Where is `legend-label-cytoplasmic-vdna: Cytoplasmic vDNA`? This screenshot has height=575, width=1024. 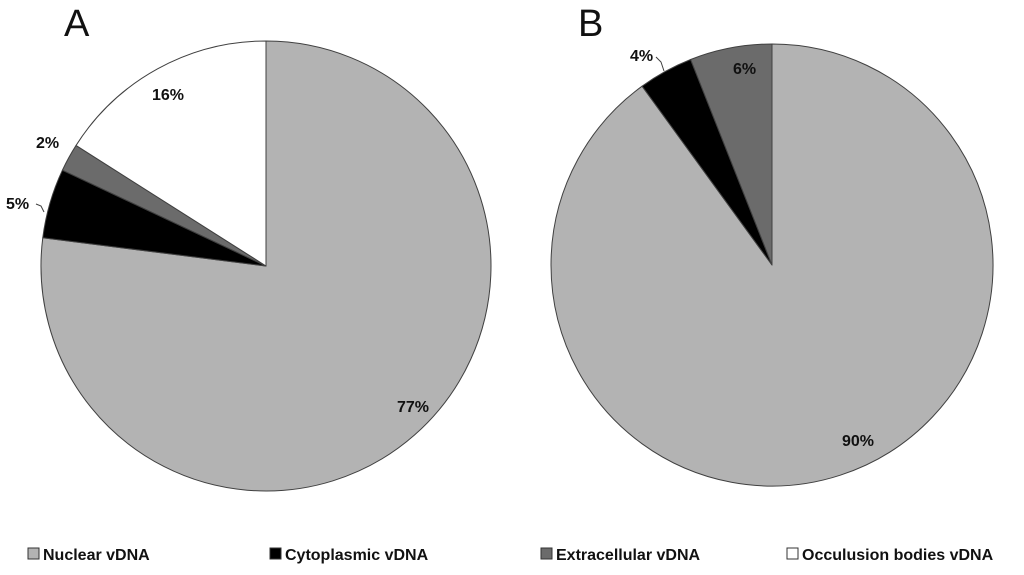
legend-label-cytoplasmic-vdna: Cytoplasmic vDNA is located at coordinates (357, 555).